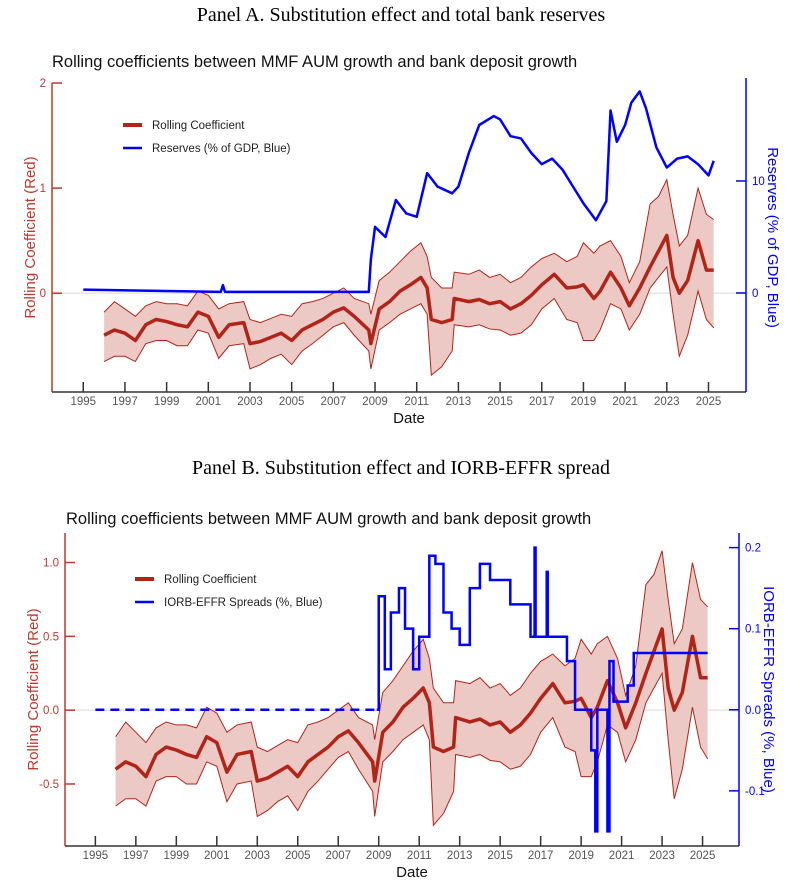  Describe the element at coordinates (51, 711) in the screenshot. I see `y-left-tick-label: 0.0` at that location.